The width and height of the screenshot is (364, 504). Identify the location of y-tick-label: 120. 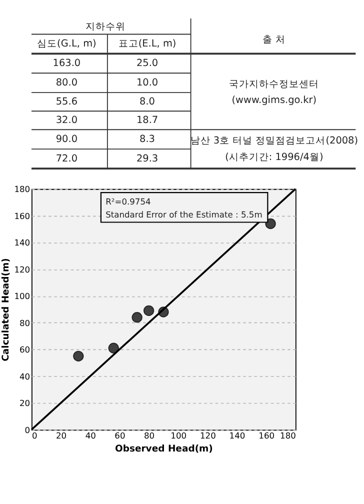
(22, 269).